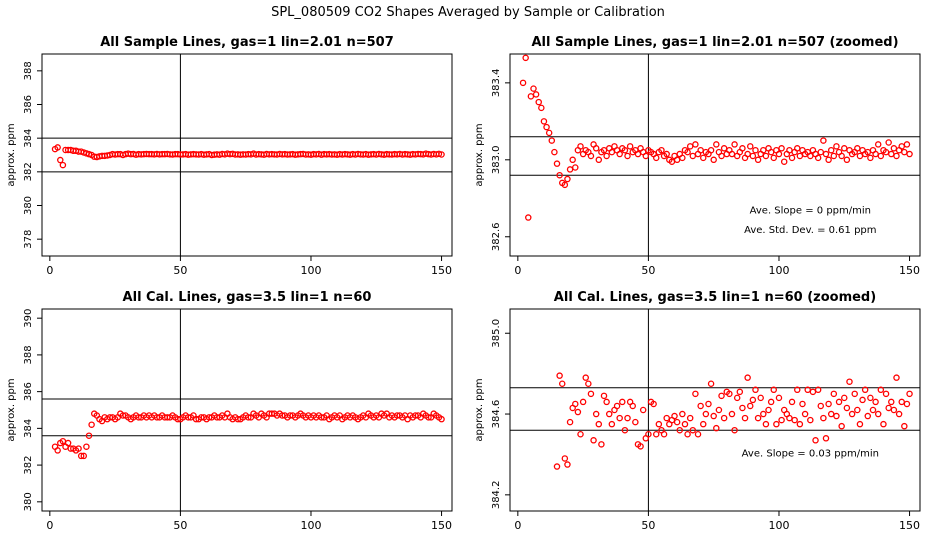 The height and width of the screenshot is (540, 936). I want to click on data-points, so click(733, 421).